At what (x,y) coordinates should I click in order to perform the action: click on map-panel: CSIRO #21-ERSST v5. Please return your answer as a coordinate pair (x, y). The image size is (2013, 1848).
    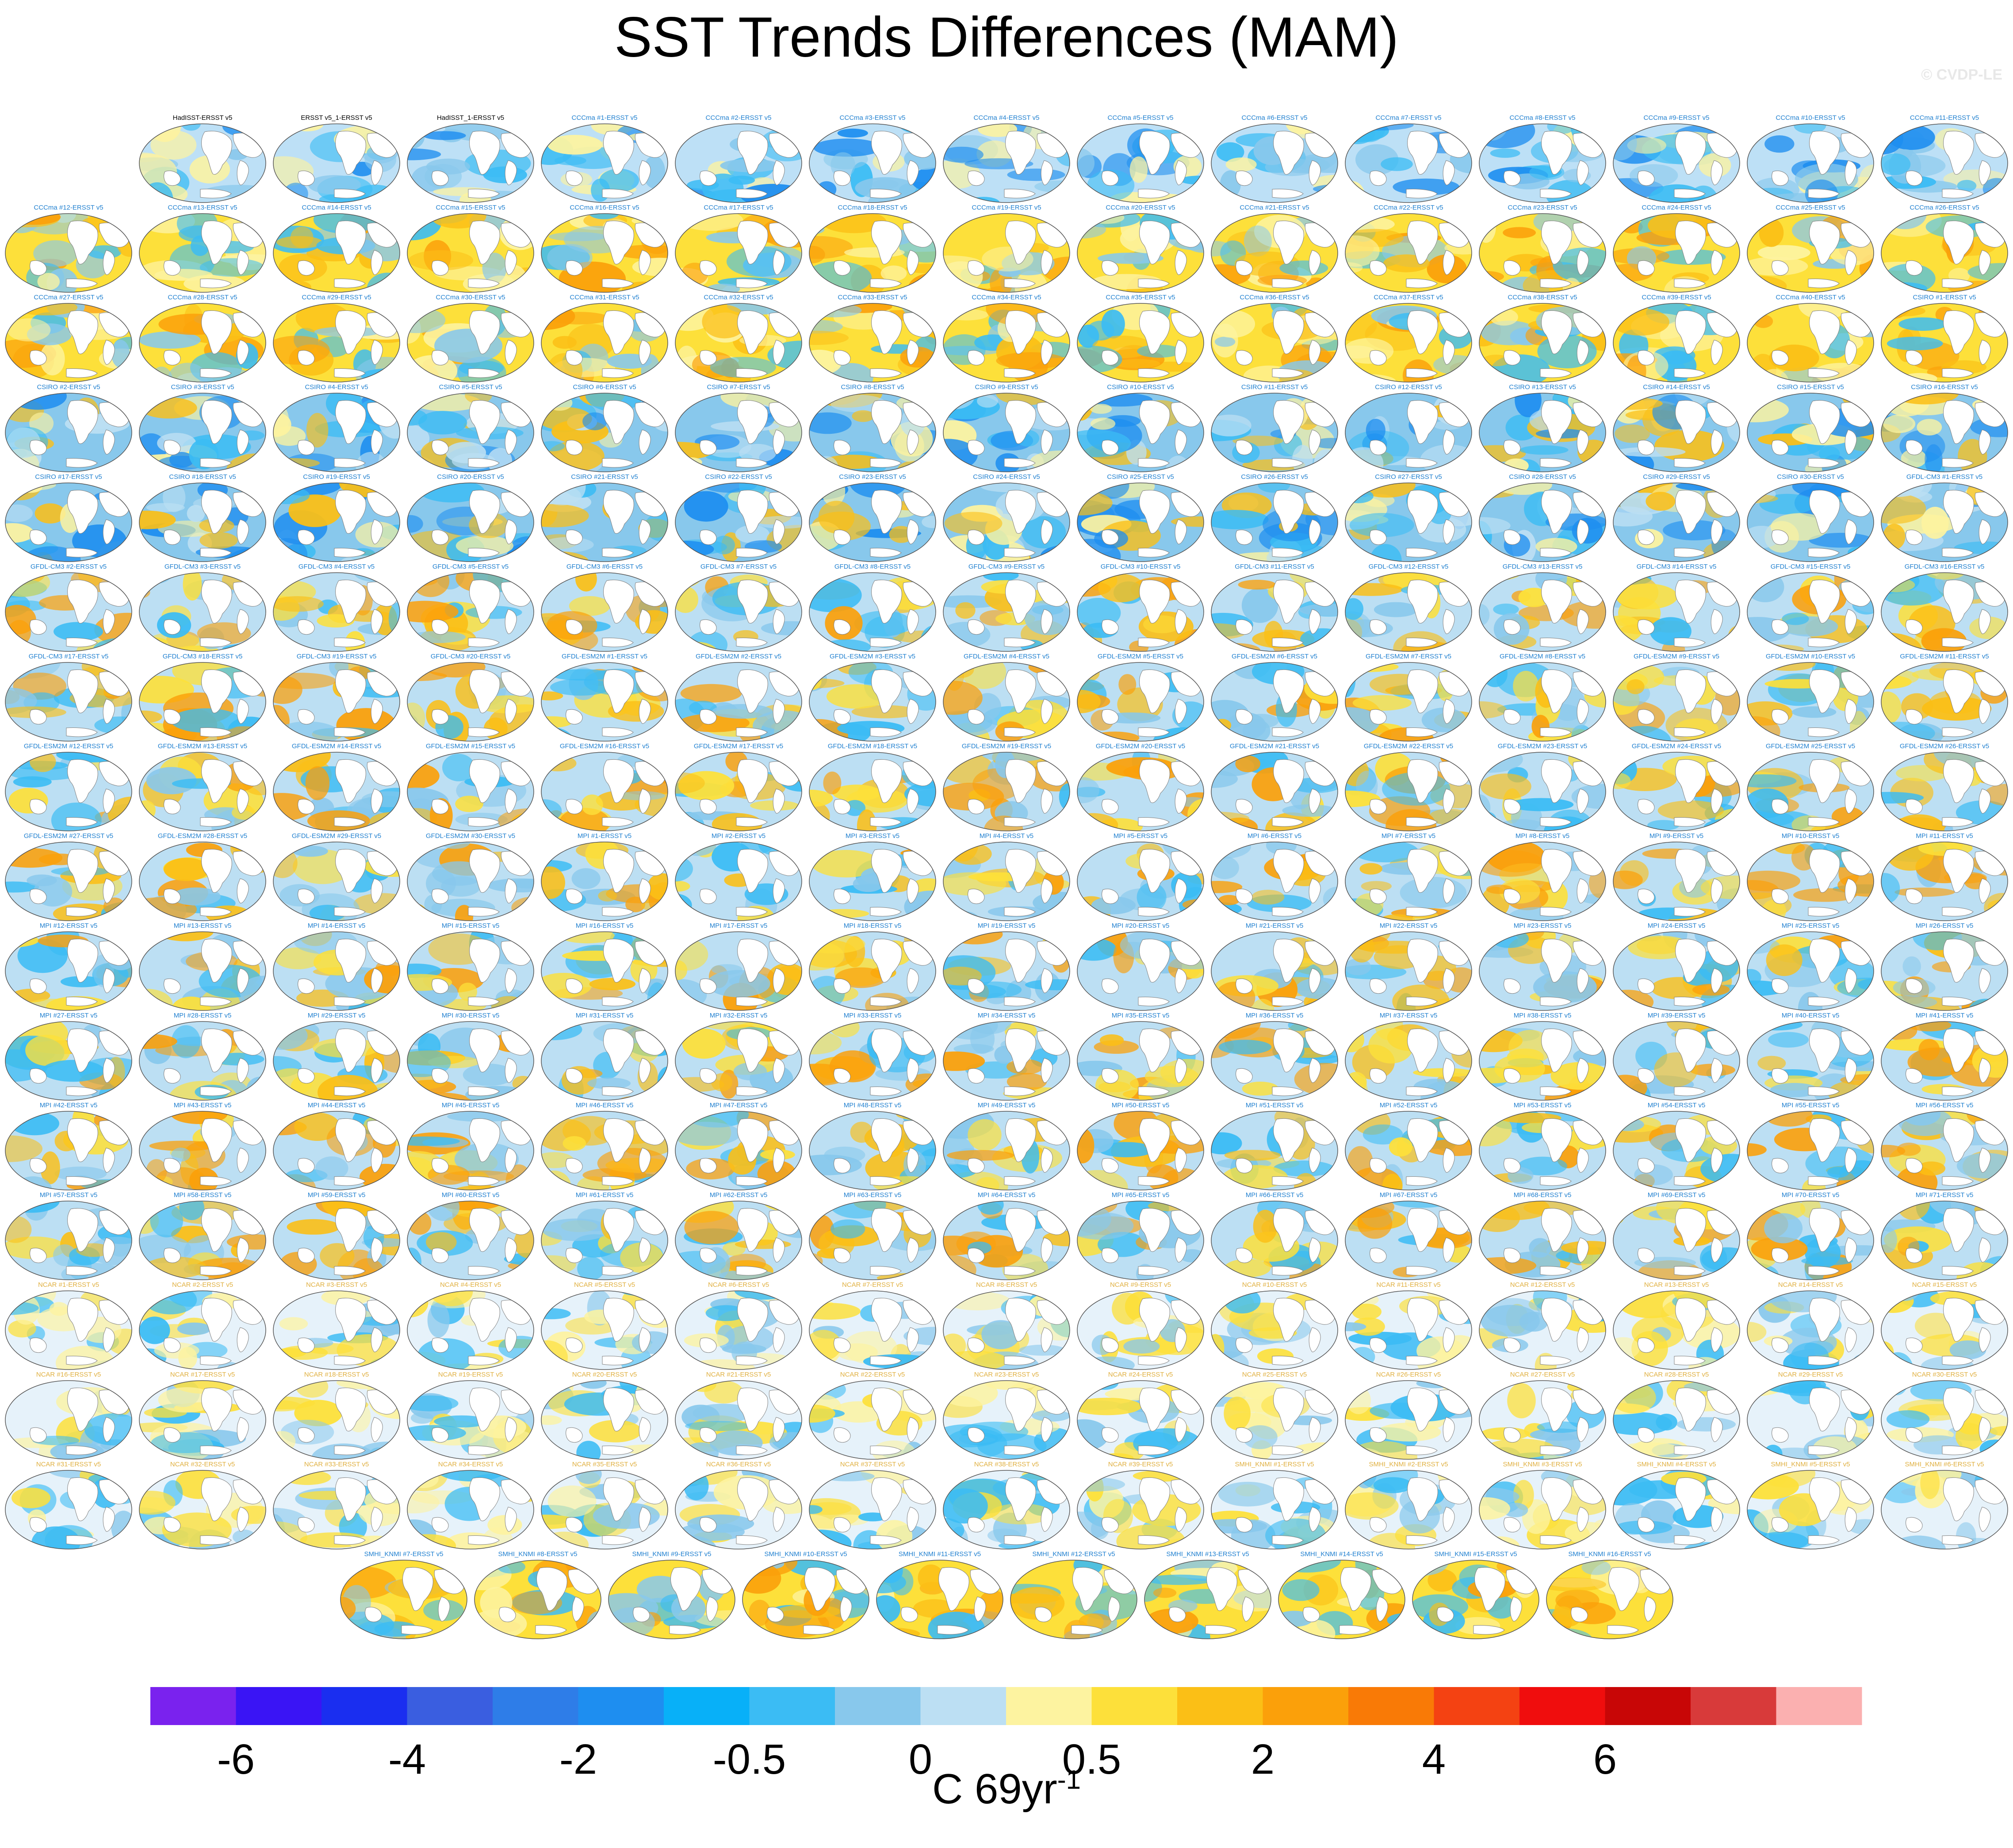
    Looking at the image, I should click on (604, 518).